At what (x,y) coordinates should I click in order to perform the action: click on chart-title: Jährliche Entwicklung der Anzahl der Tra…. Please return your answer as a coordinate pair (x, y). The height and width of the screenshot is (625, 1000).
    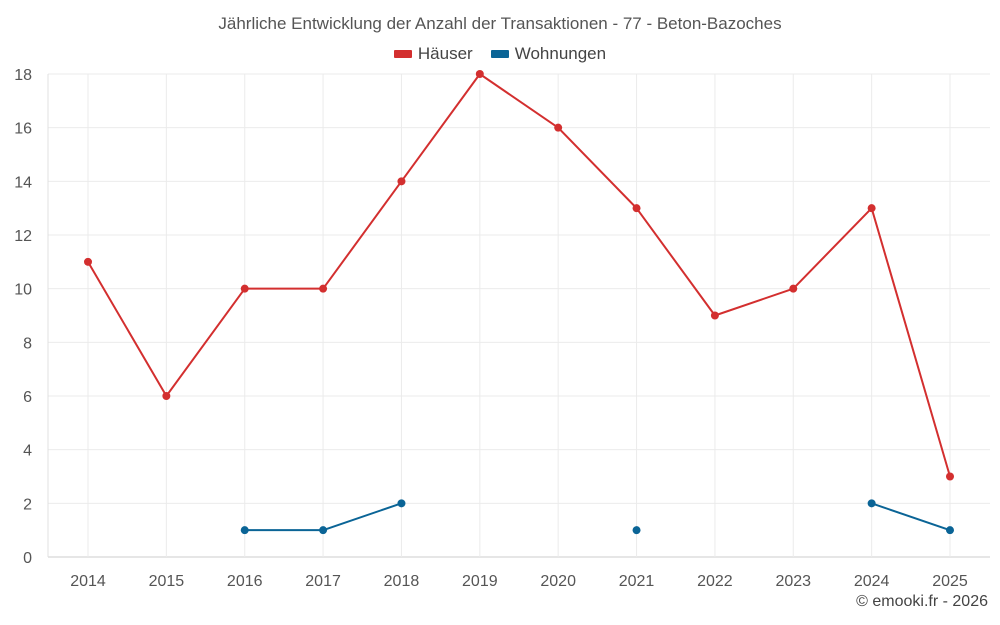
    Looking at the image, I should click on (500, 23).